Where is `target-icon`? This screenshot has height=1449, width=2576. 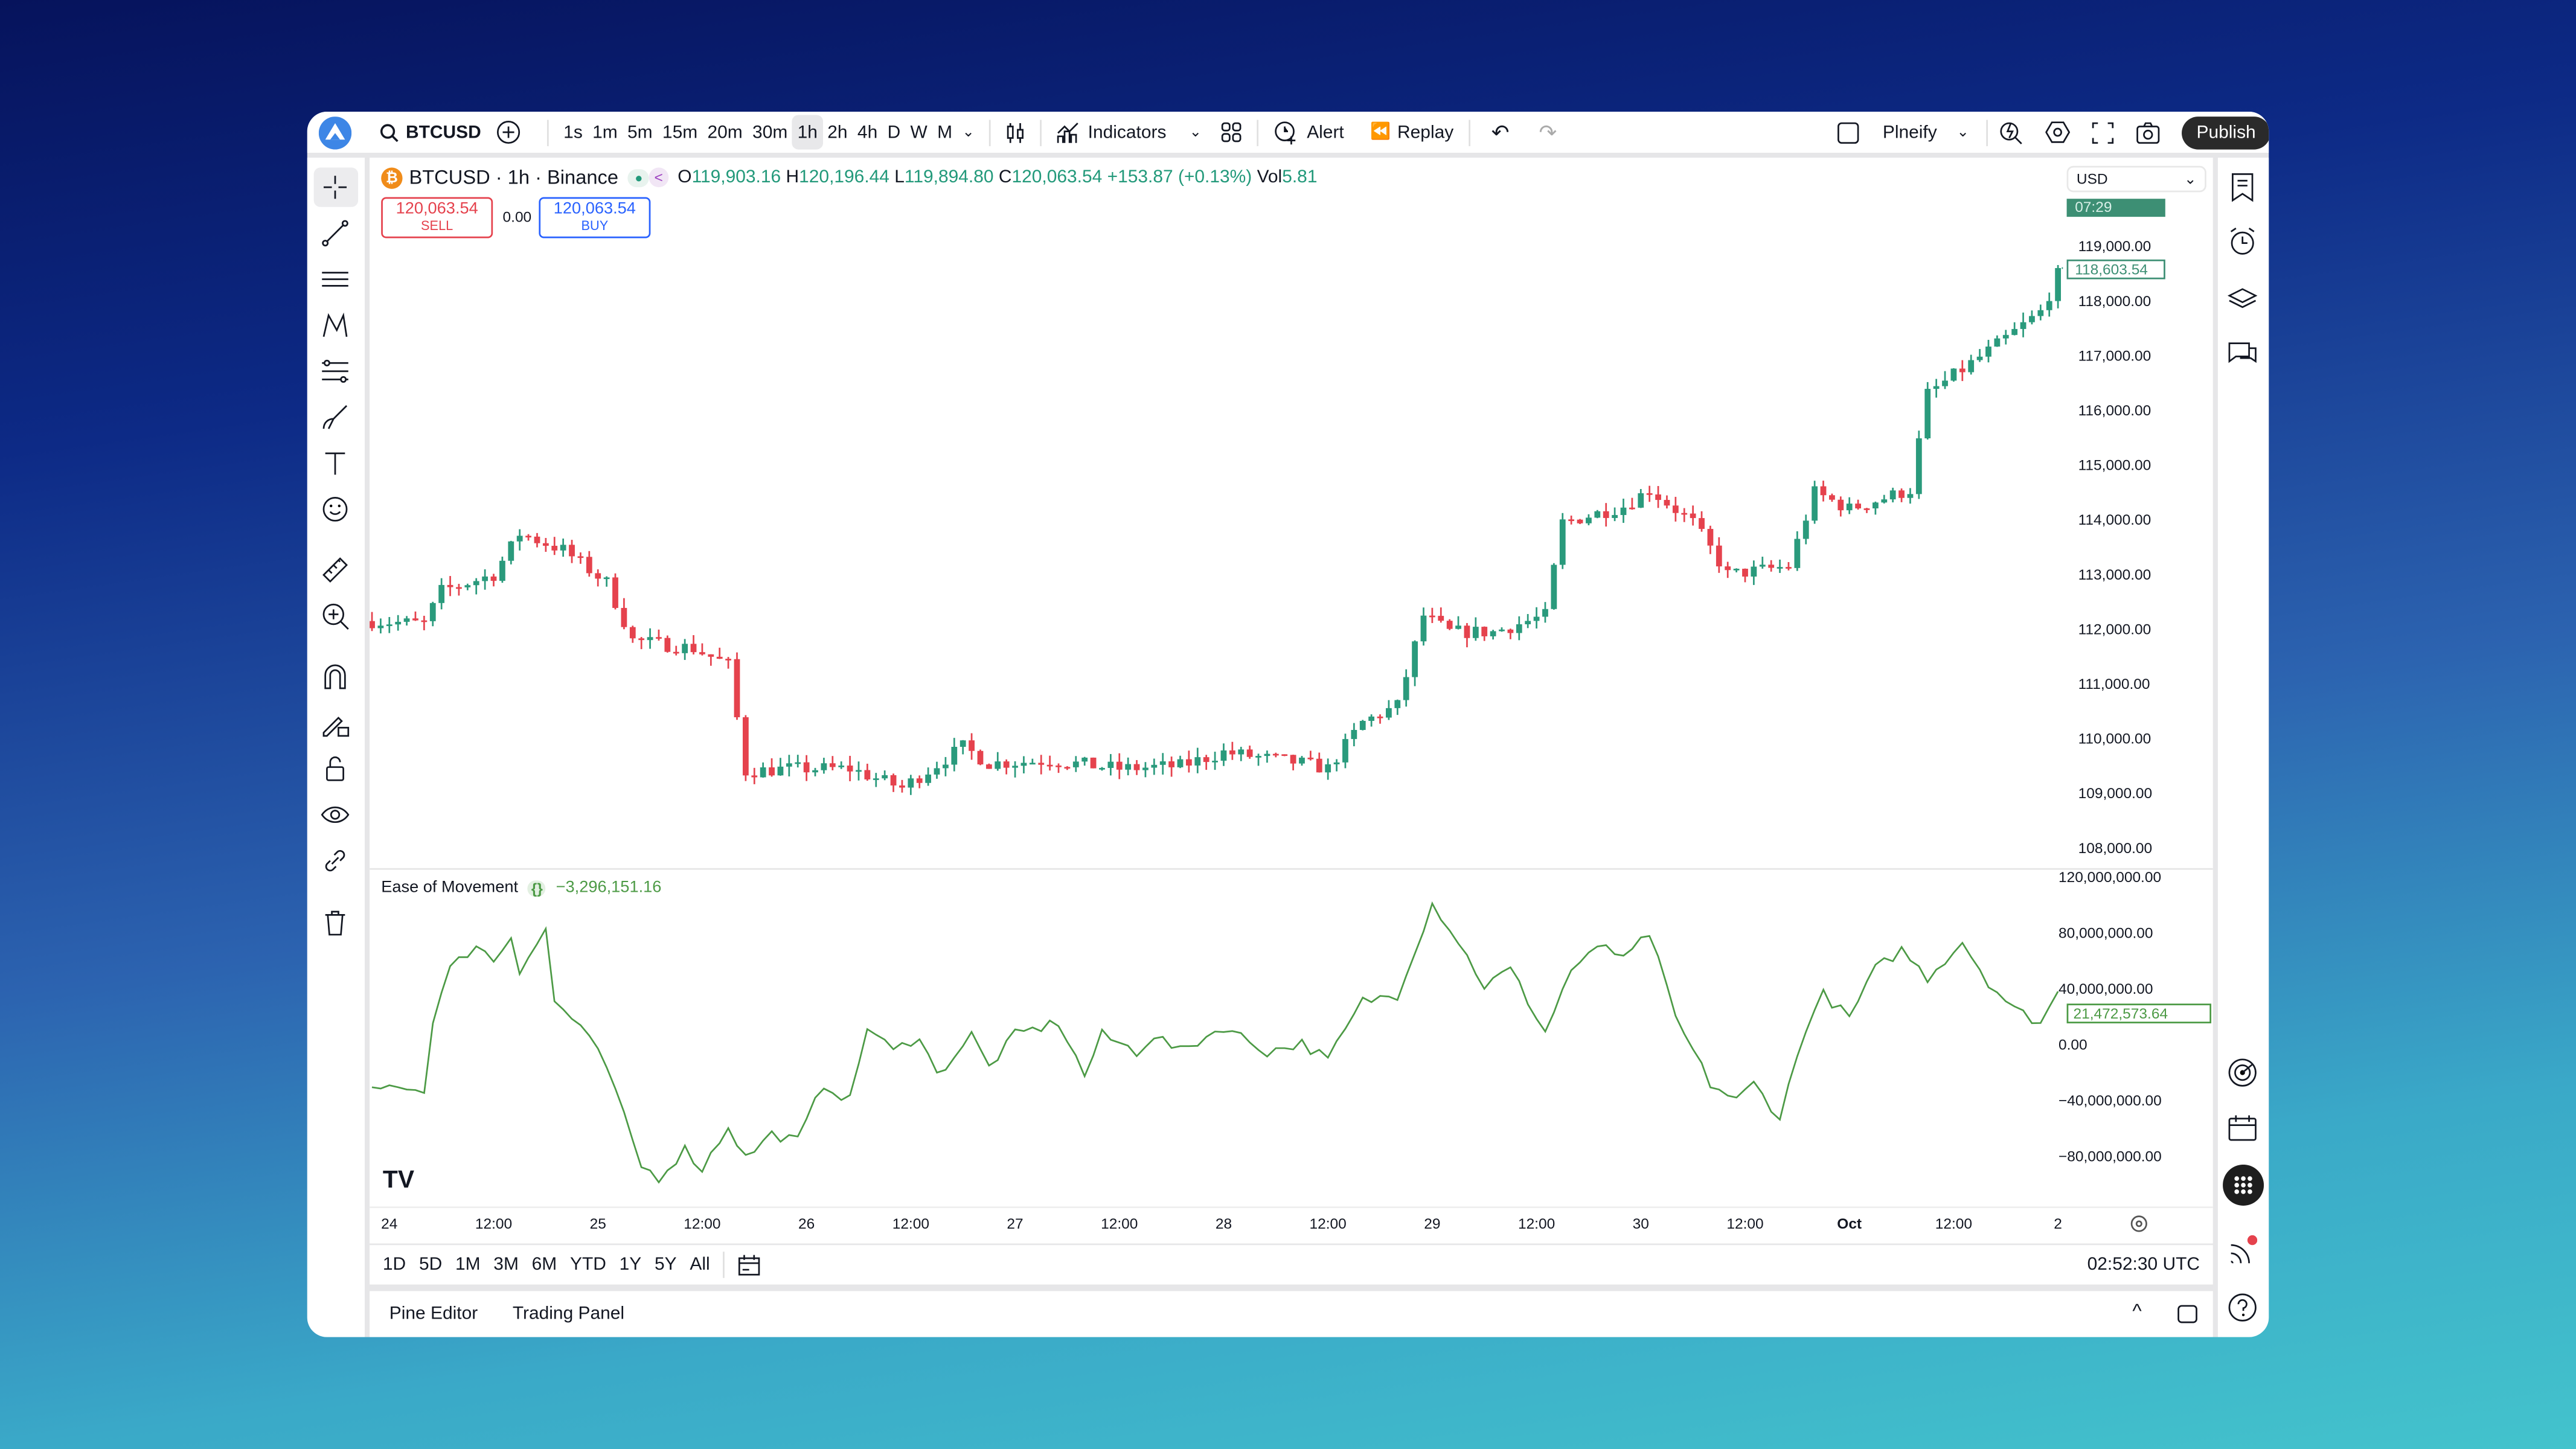
target-icon is located at coordinates (2242, 1072).